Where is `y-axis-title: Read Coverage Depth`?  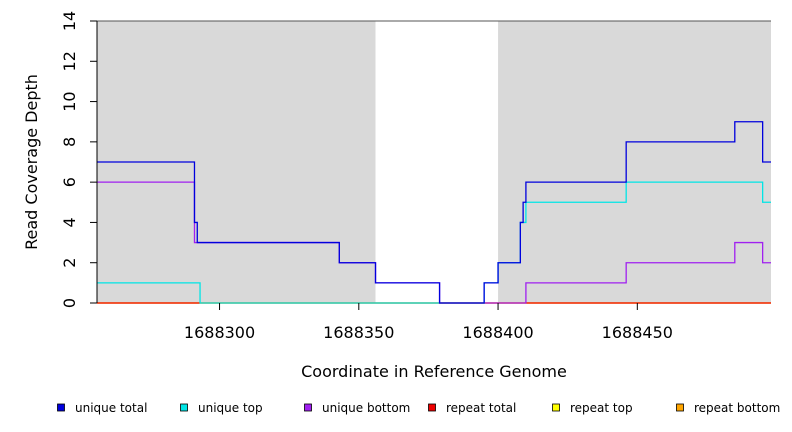
y-axis-title: Read Coverage Depth is located at coordinates (31, 162).